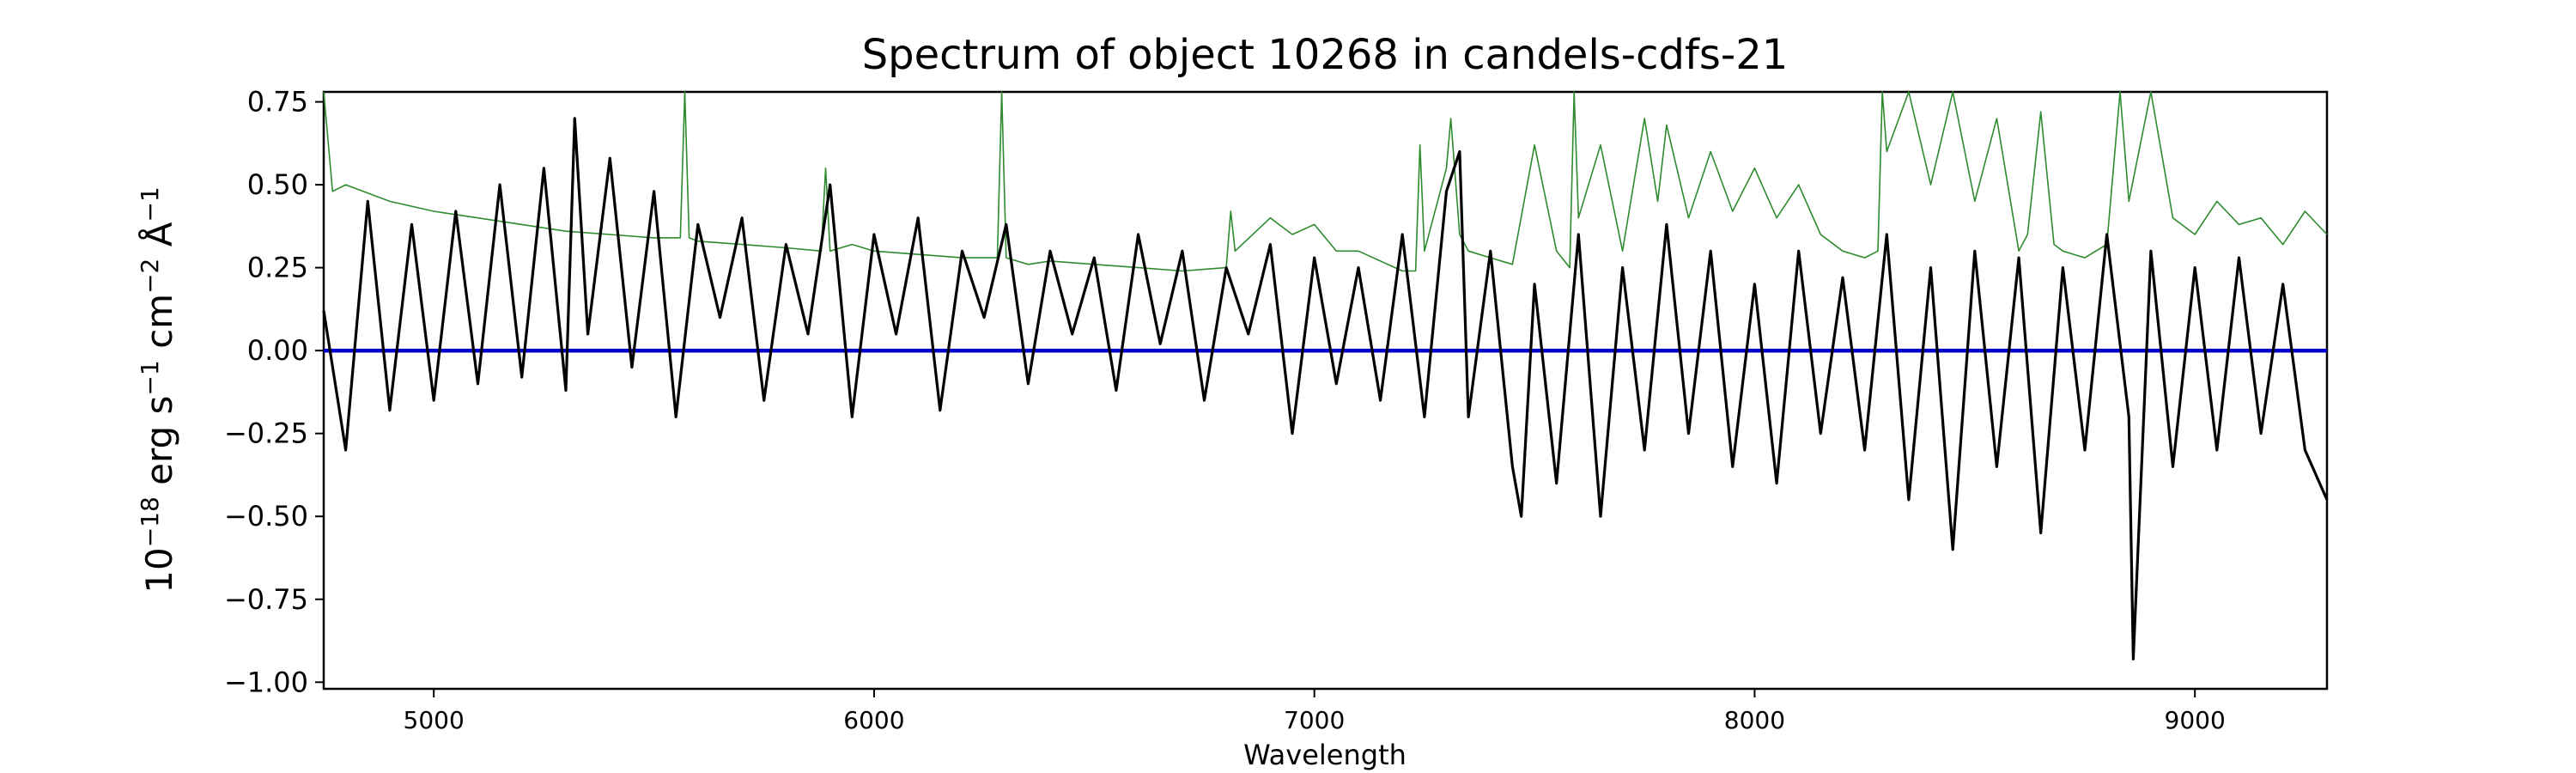 The image size is (2576, 773). What do you see at coordinates (150, 377) in the screenshot?
I see `y-axis-label-part-4: −1` at bounding box center [150, 377].